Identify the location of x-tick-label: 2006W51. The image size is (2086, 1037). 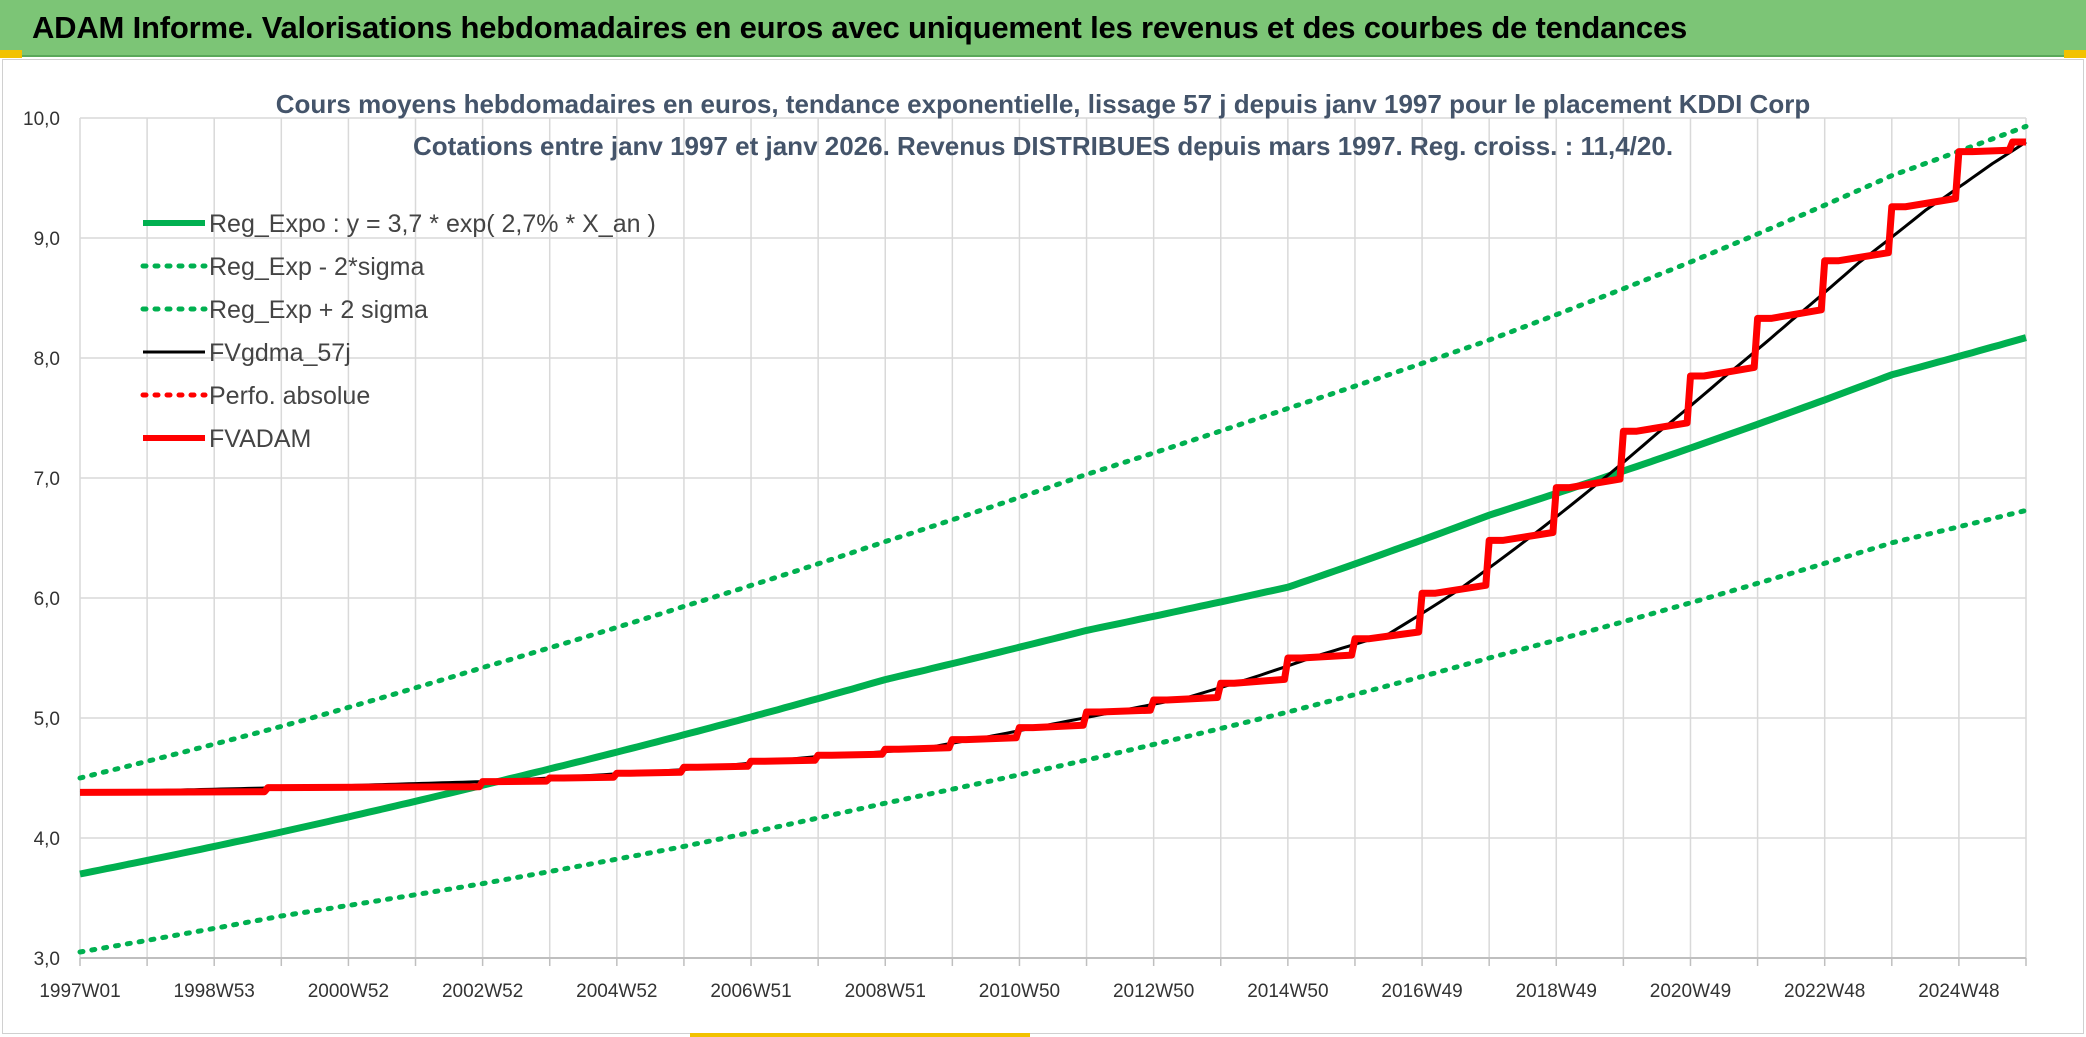
(750, 991).